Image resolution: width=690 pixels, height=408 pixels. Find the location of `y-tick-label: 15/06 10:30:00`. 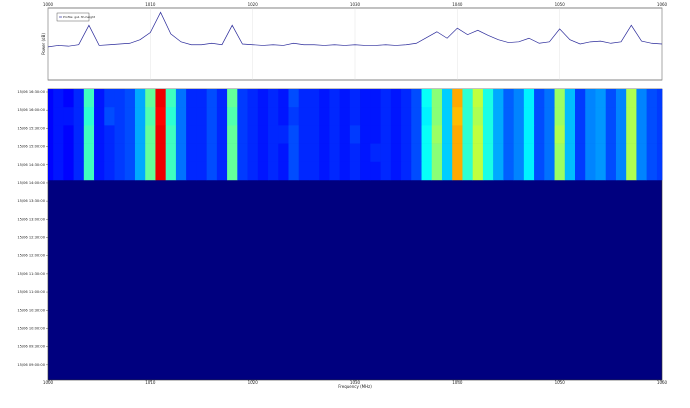

y-tick-label: 15/06 10:30:00 is located at coordinates (31, 310).